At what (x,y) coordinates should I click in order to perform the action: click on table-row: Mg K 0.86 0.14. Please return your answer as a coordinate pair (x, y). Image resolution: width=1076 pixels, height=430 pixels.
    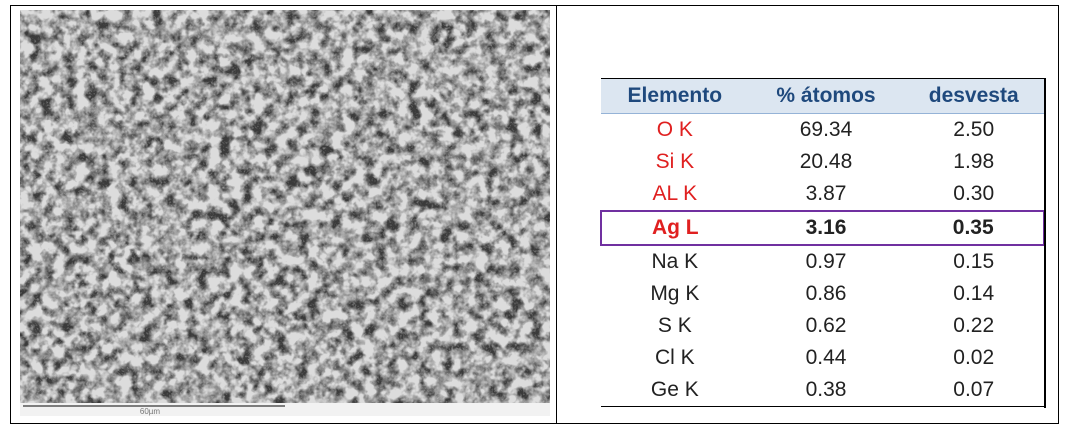
    Looking at the image, I should click on (822, 294).